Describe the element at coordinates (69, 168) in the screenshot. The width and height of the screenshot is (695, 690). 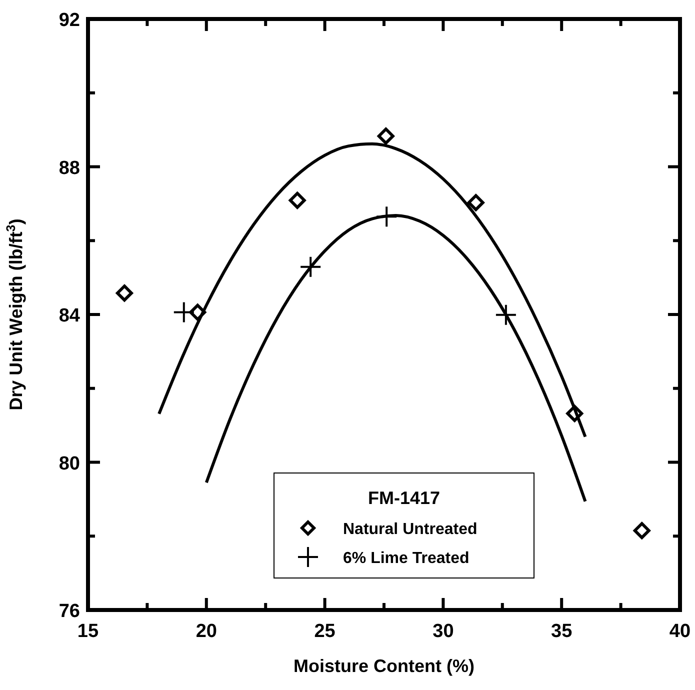
I see `y-tick-label: 88` at that location.